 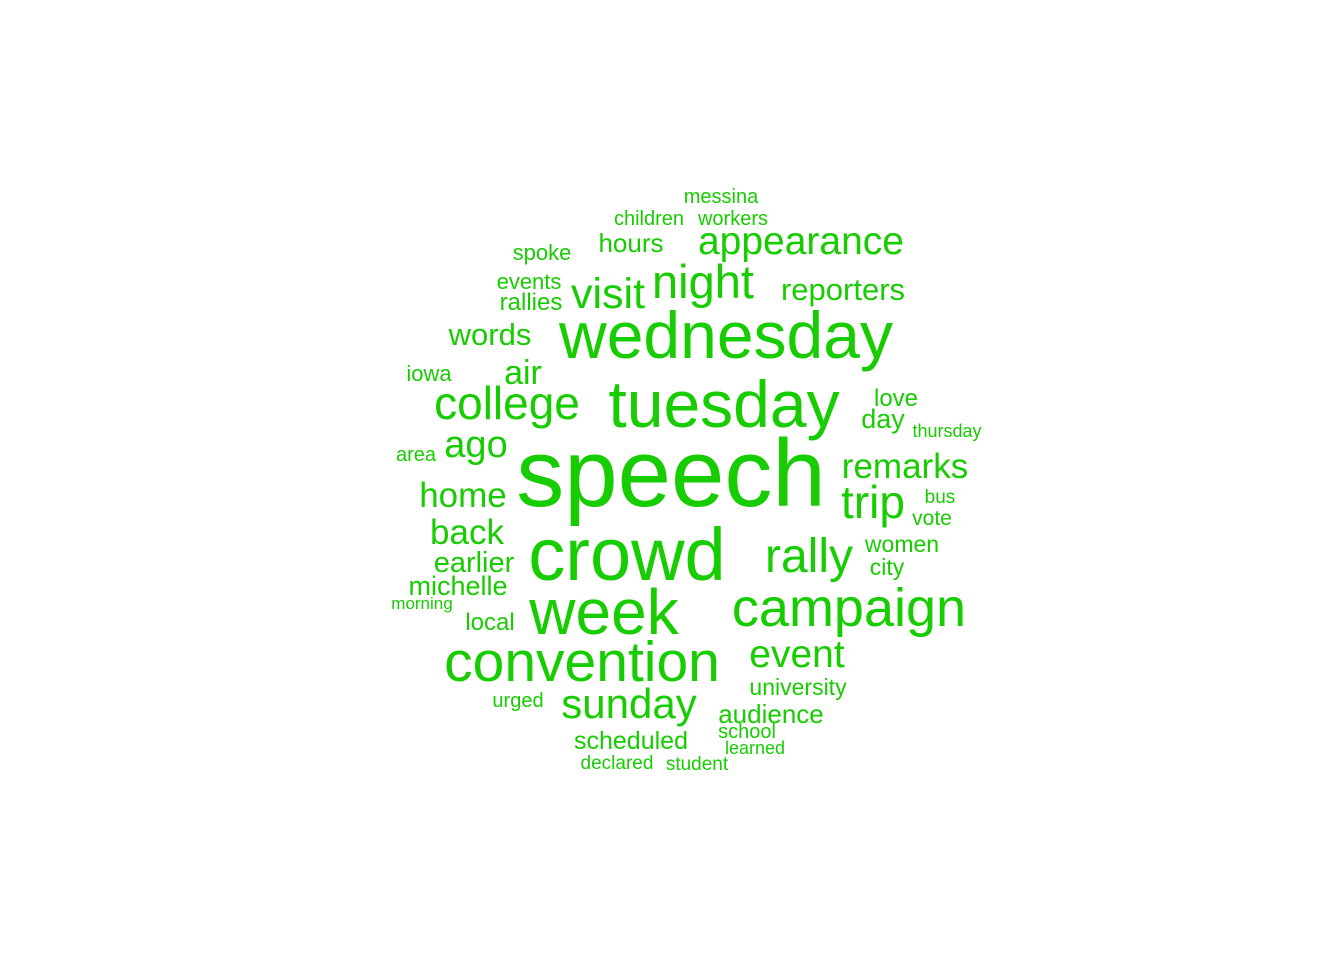 I want to click on word-michelle: michelle, so click(x=457, y=586).